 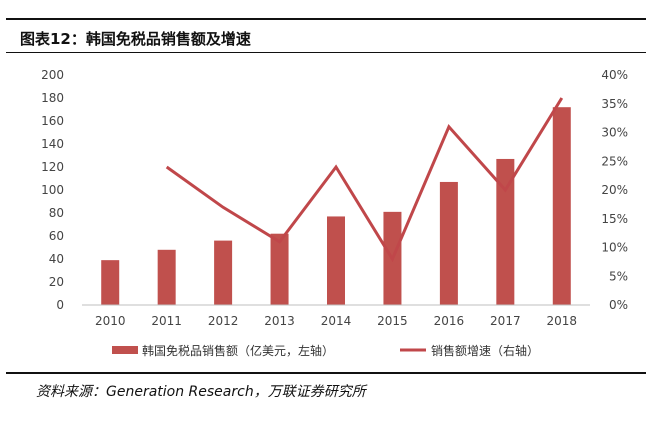 What do you see at coordinates (56, 213) in the screenshot?
I see `y-left-tick-label: 80` at bounding box center [56, 213].